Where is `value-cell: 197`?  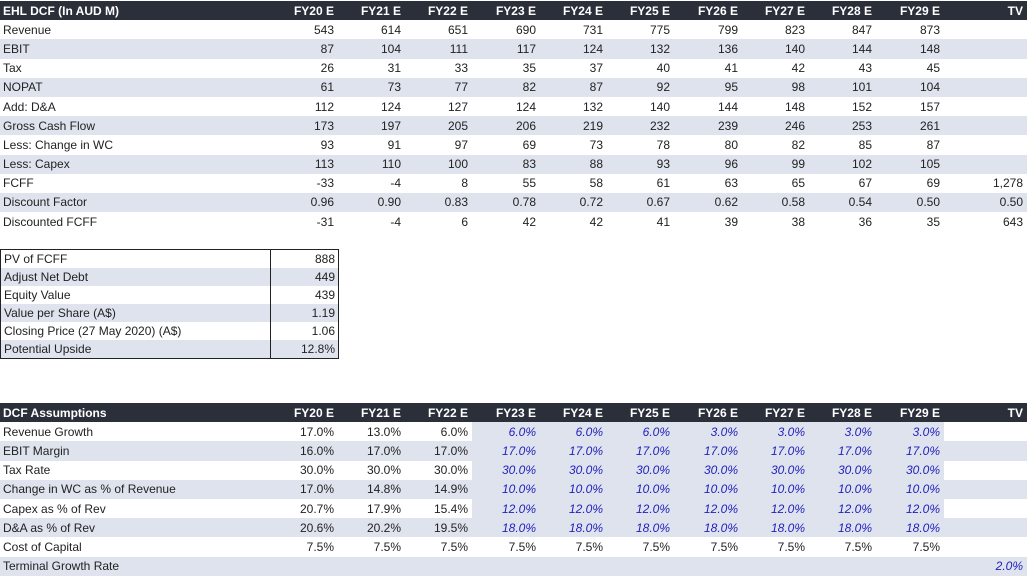
value-cell: 197 is located at coordinates (371, 126).